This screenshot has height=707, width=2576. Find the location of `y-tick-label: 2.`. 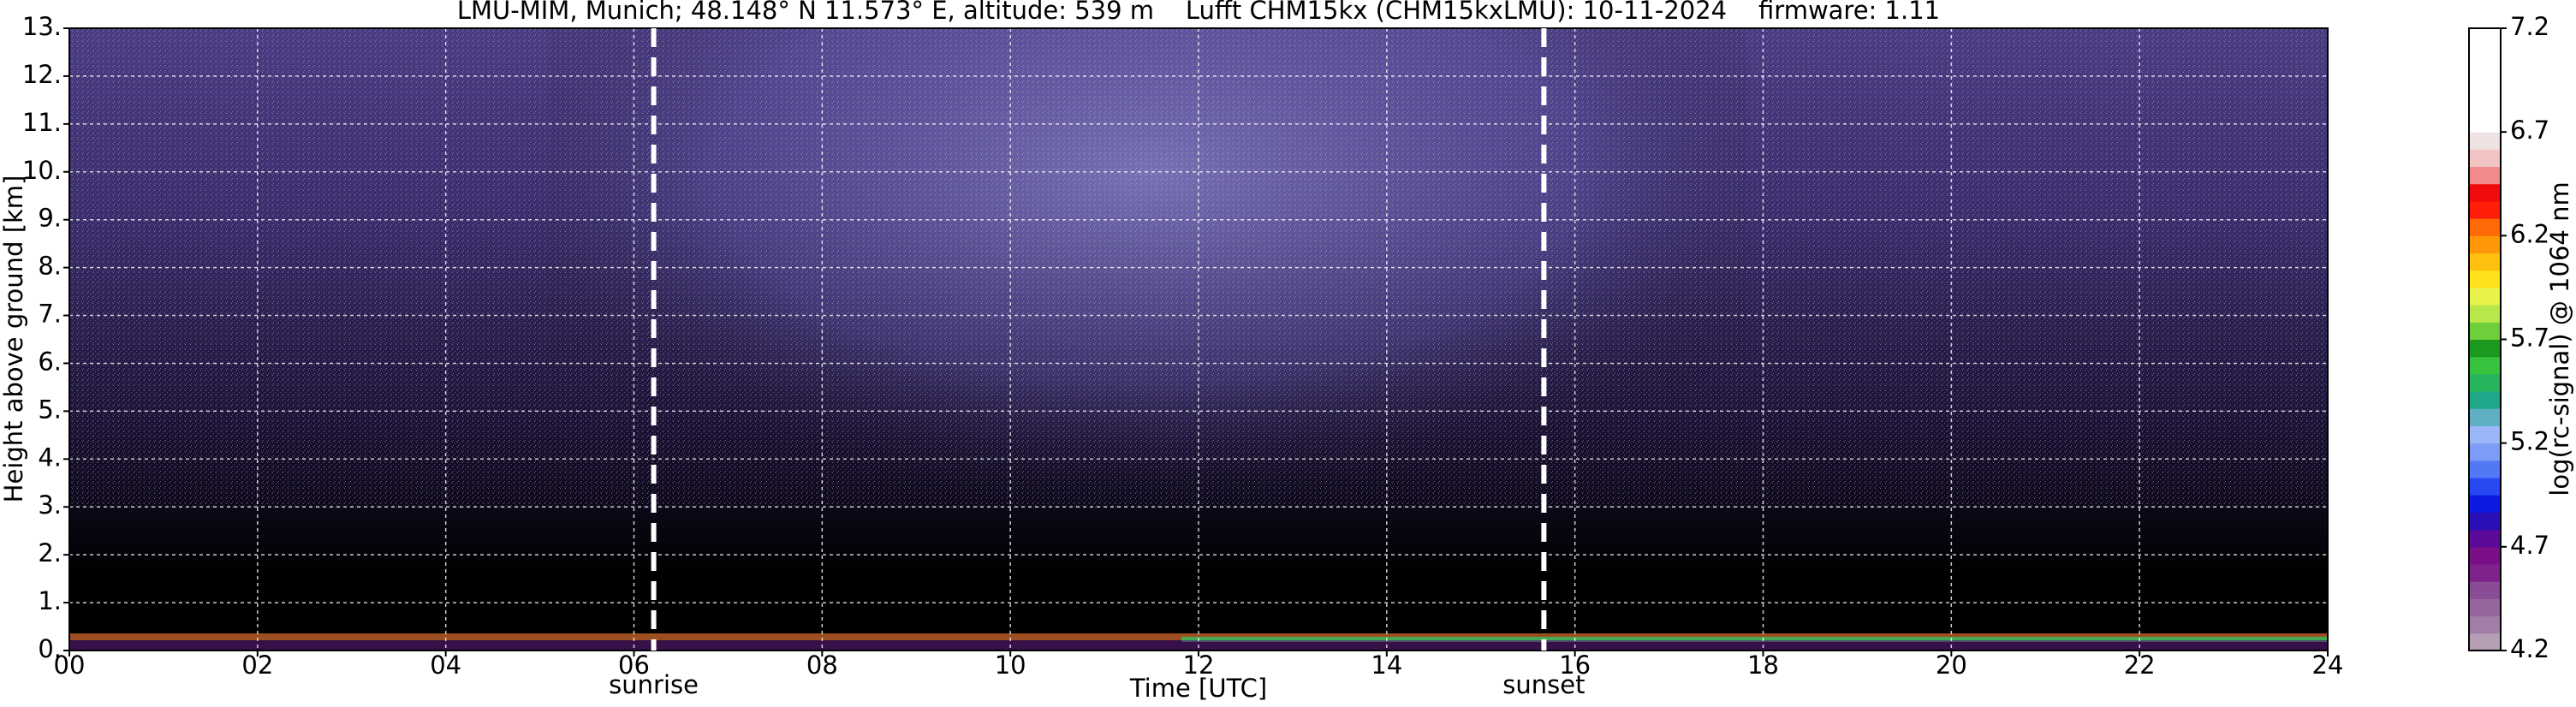

y-tick-label: 2. is located at coordinates (50, 552).